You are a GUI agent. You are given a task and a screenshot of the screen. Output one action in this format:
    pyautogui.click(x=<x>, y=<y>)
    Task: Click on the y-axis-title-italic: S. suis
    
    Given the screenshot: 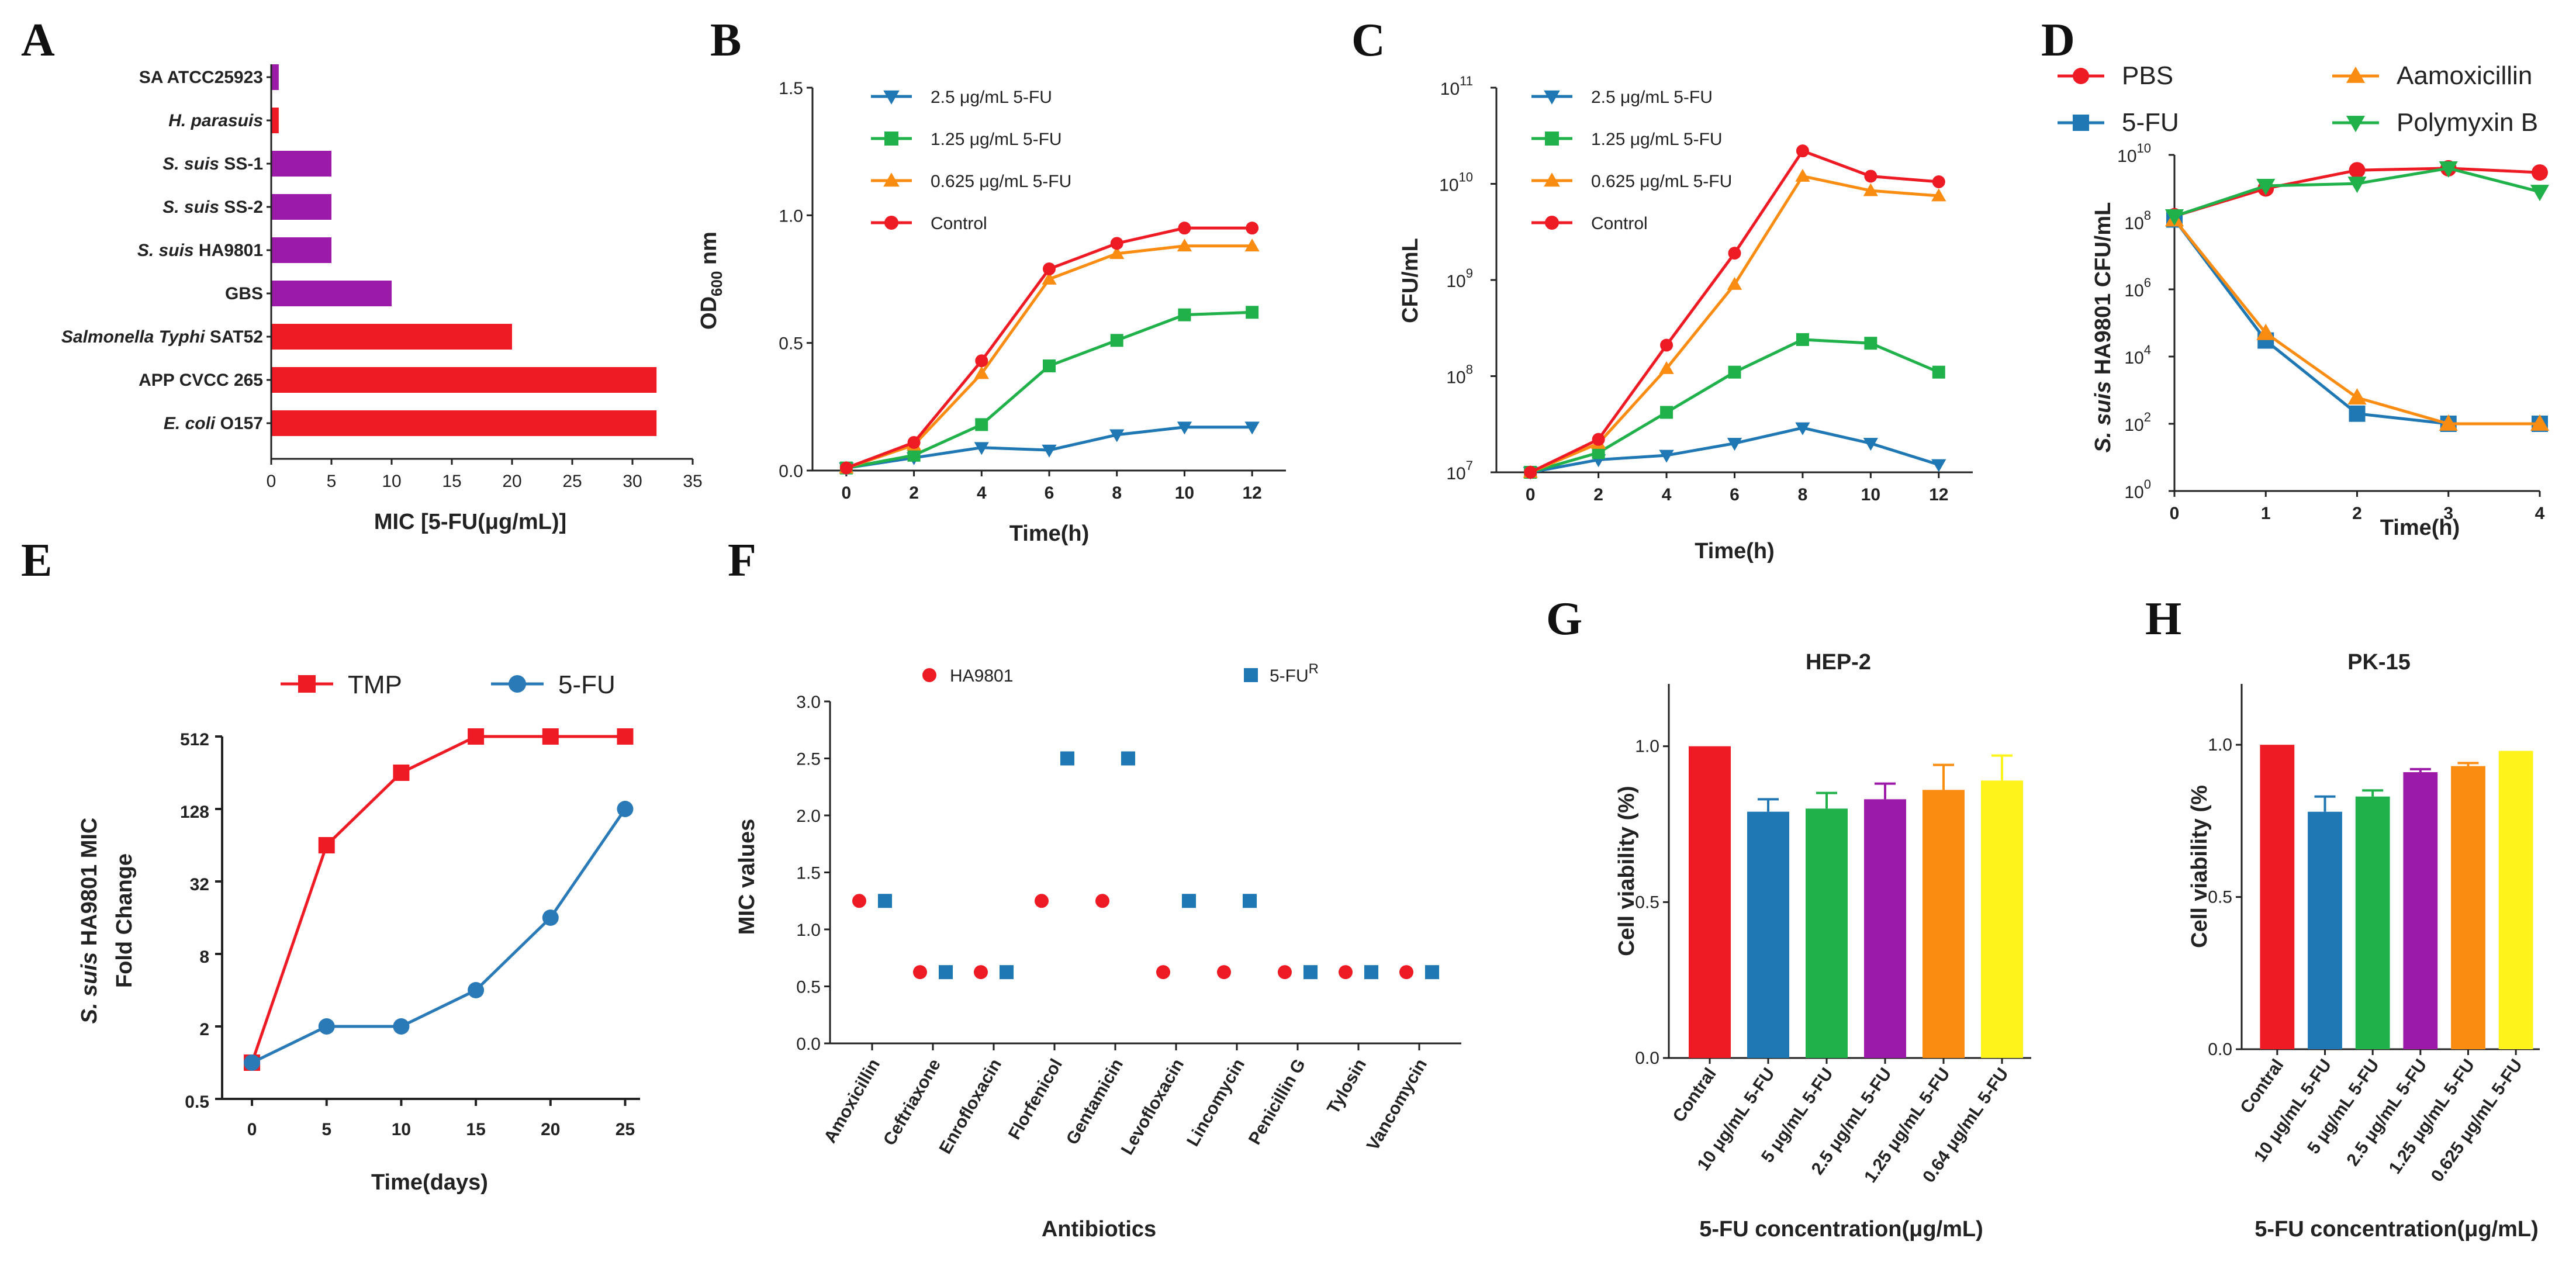 What is the action you would take?
    pyautogui.click(x=89, y=988)
    